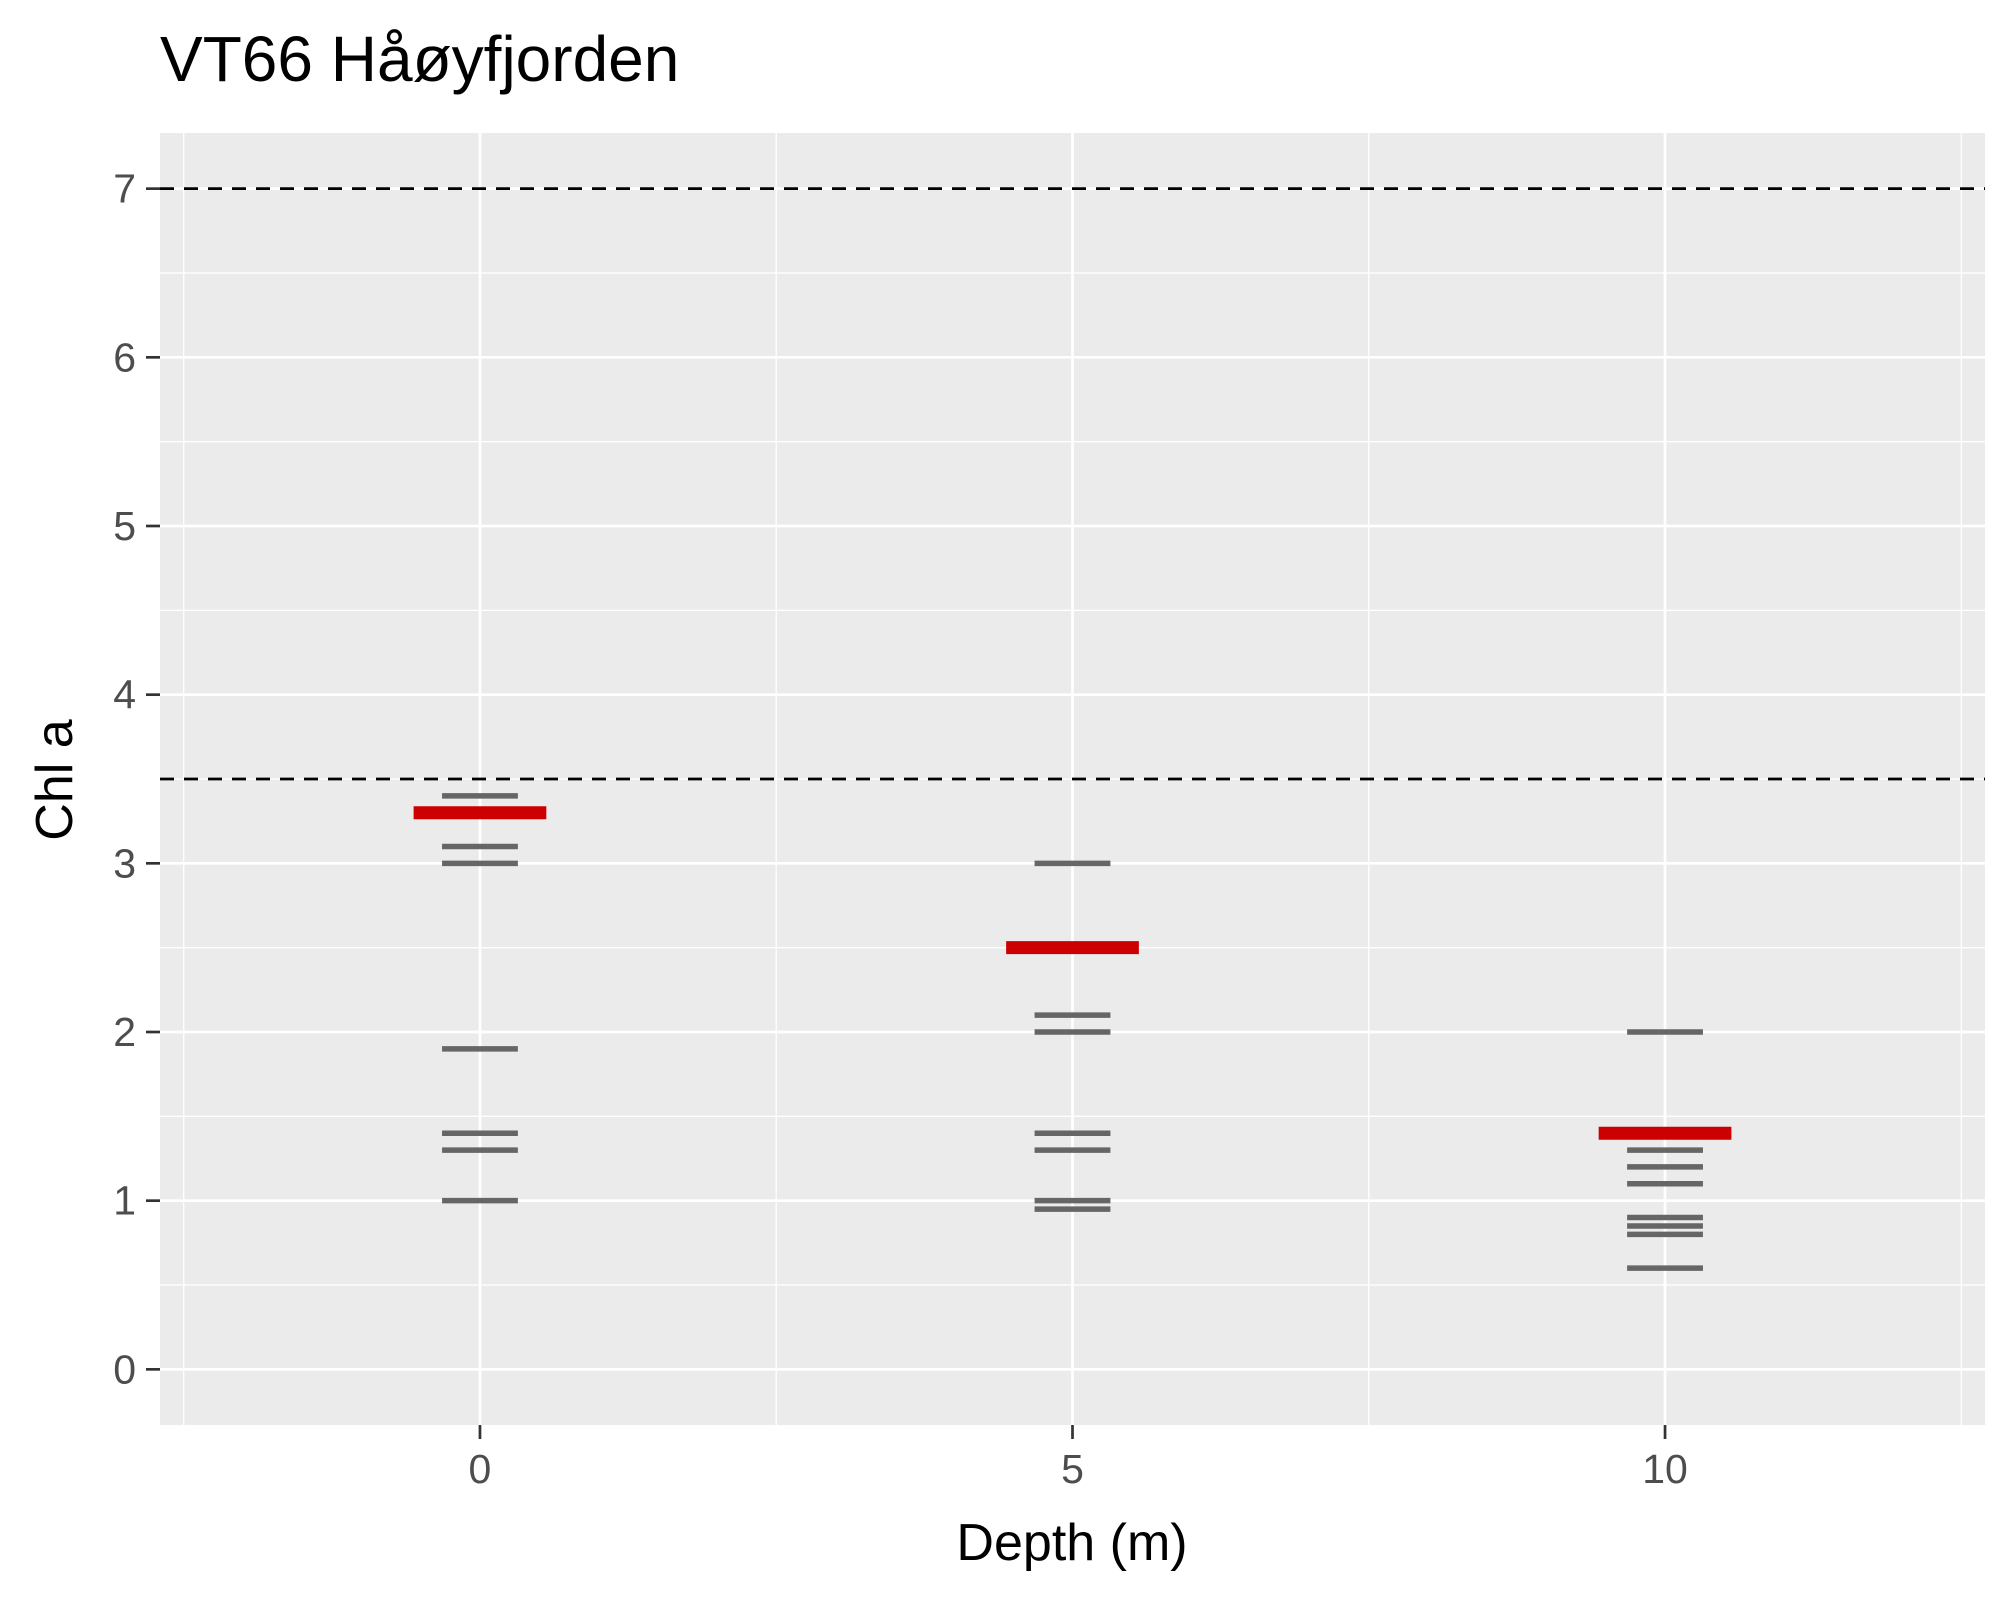 This screenshot has width=2000, height=1600. What do you see at coordinates (1072, 1469) in the screenshot?
I see `x-tick-label: 5` at bounding box center [1072, 1469].